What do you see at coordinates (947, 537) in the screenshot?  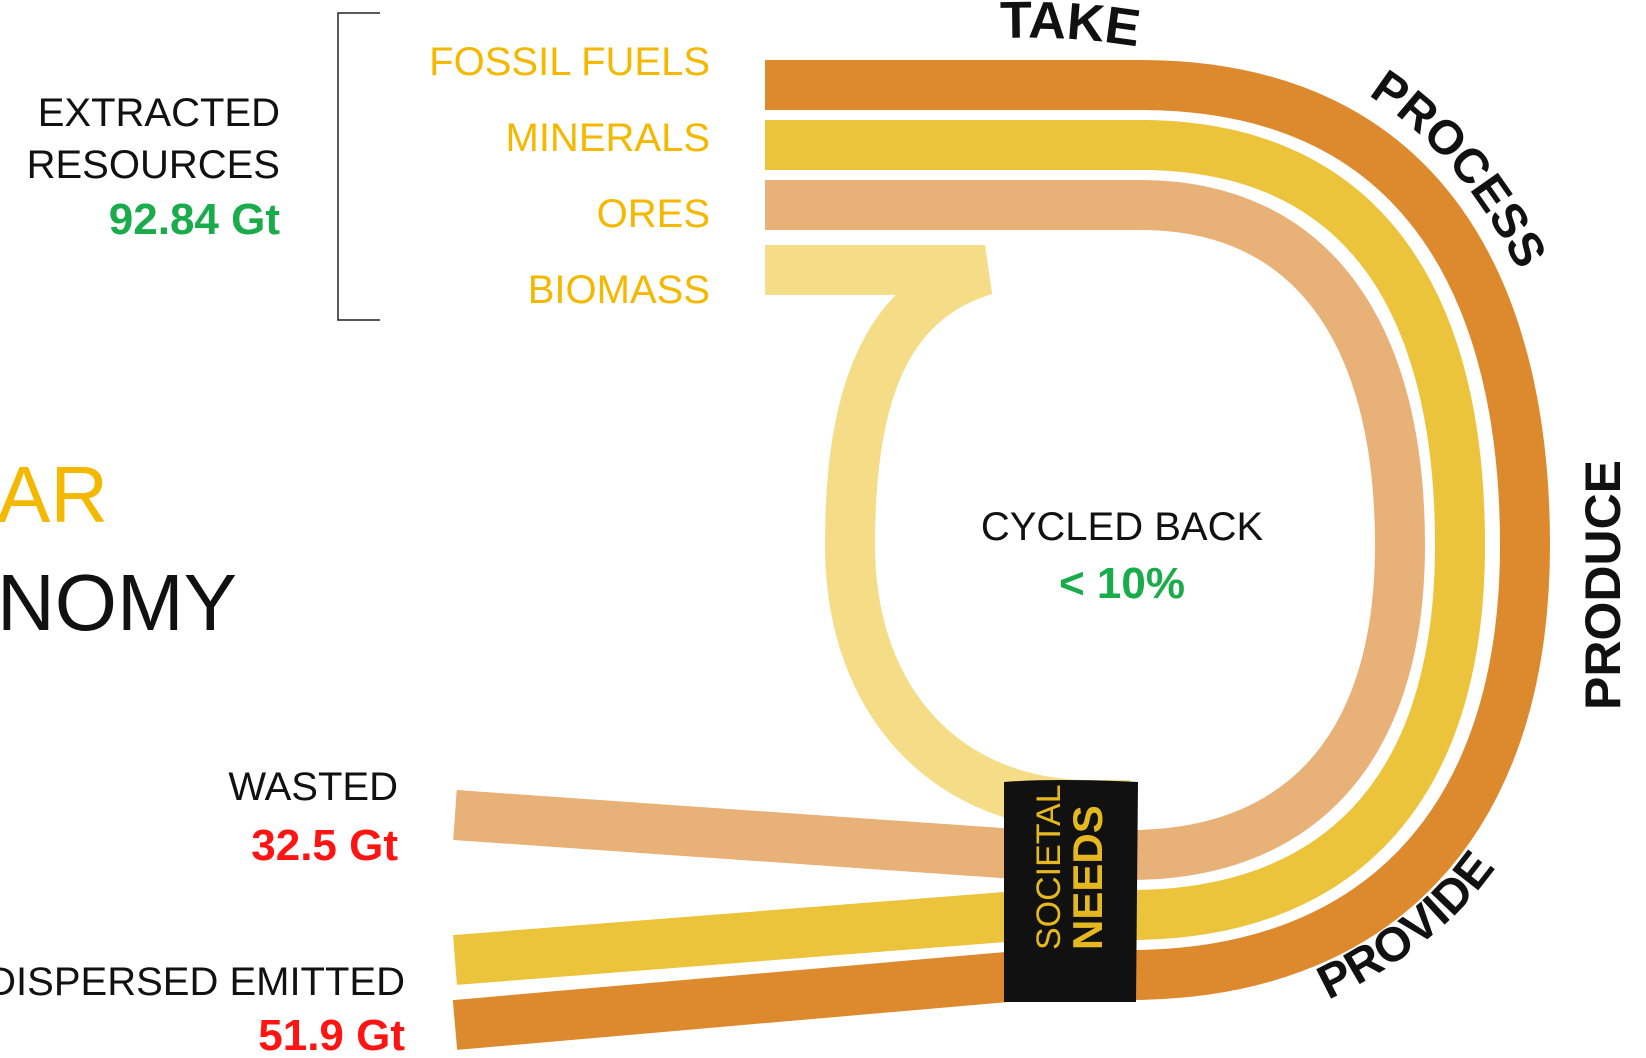 I see `biomass-flow` at bounding box center [947, 537].